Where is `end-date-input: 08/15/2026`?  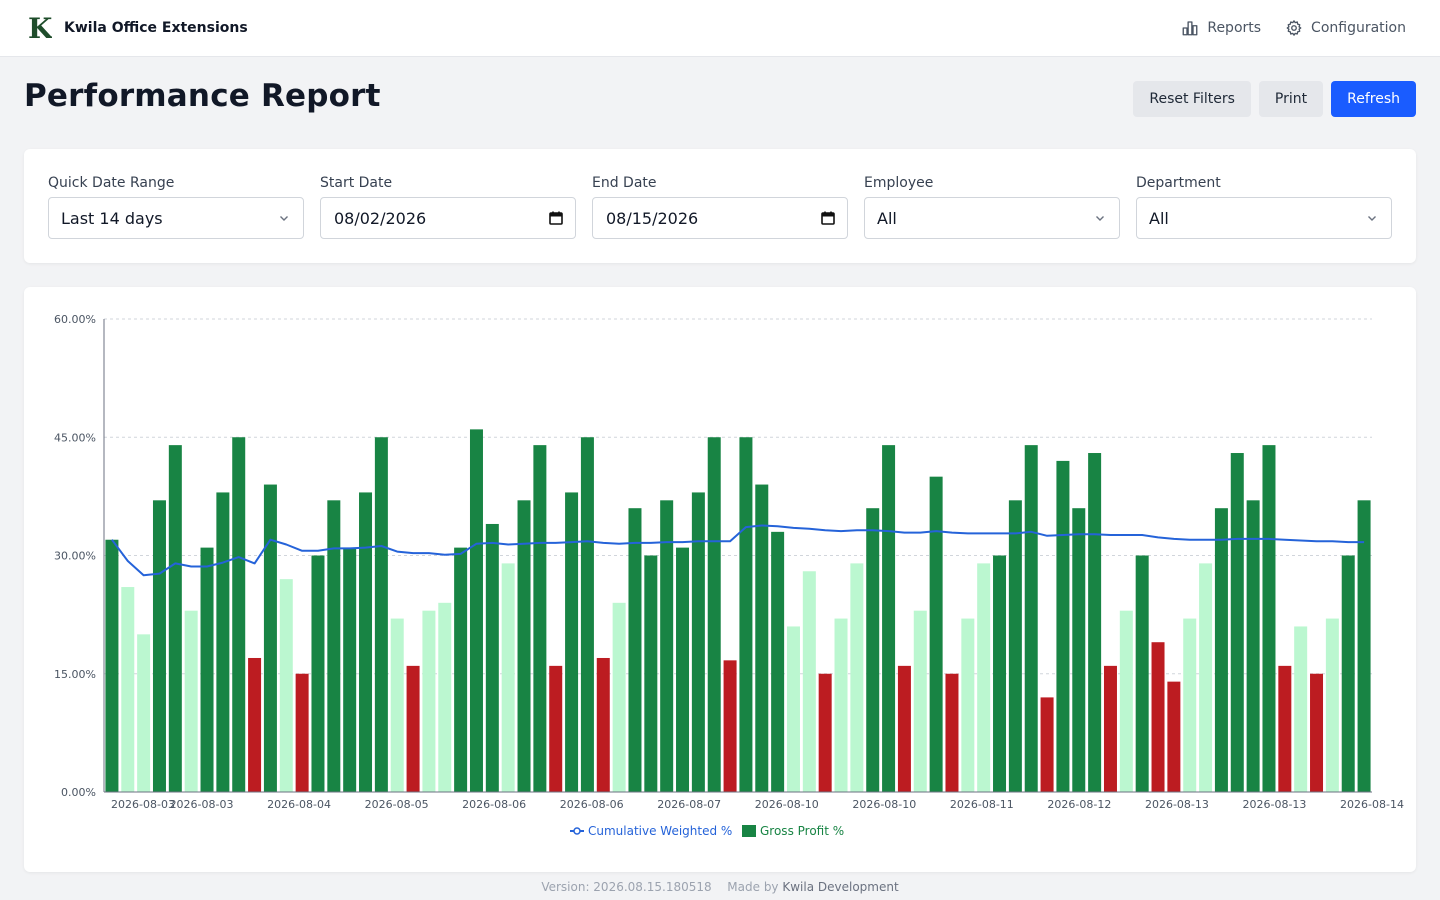
end-date-input: 08/15/2026 is located at coordinates (720, 218).